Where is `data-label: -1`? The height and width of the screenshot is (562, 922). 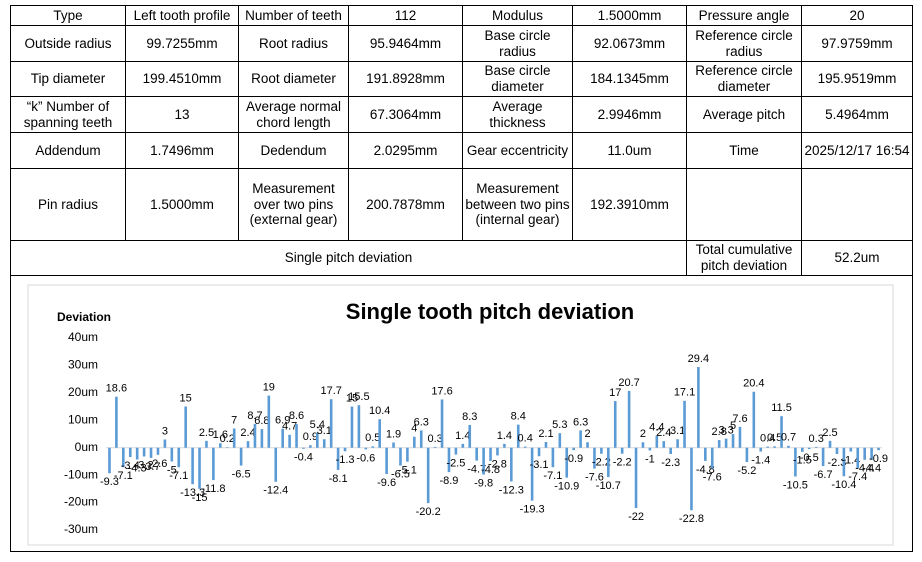 data-label: -1 is located at coordinates (650, 459).